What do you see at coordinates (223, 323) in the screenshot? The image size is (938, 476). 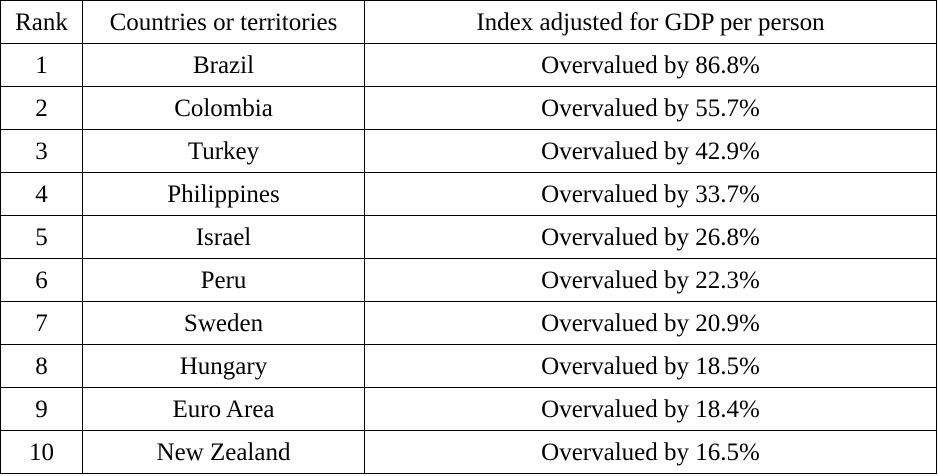 I see `country-cell: Sweden` at bounding box center [223, 323].